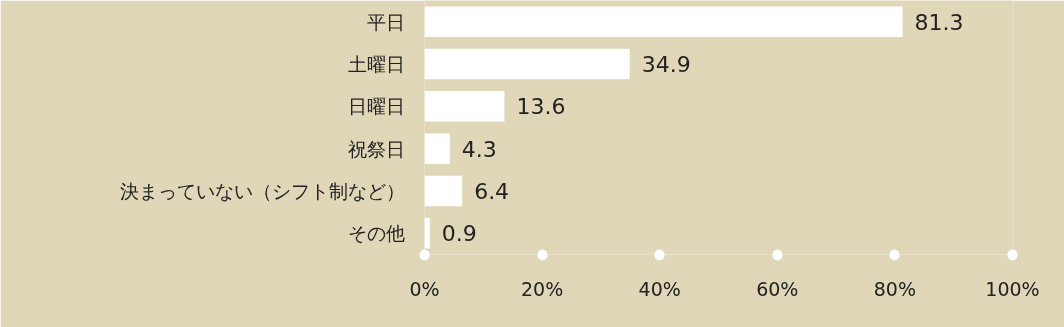 Image resolution: width=1064 pixels, height=327 pixels. Describe the element at coordinates (895, 288) in the screenshot. I see `x-tick-label: 80%` at that location.